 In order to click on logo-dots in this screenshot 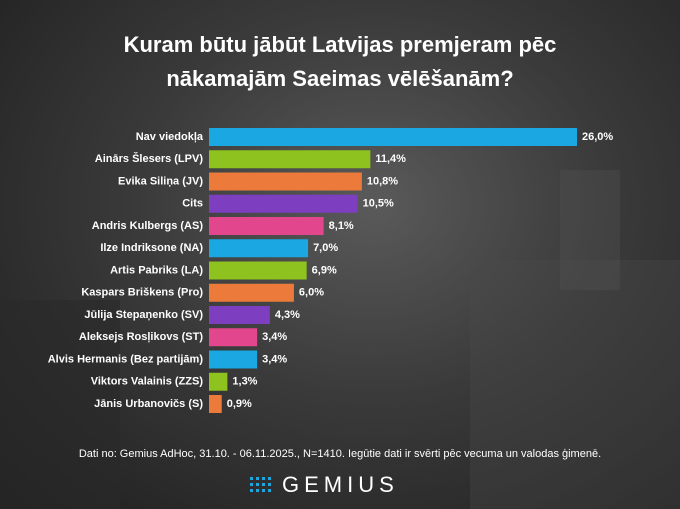, I will do `click(260, 484)`.